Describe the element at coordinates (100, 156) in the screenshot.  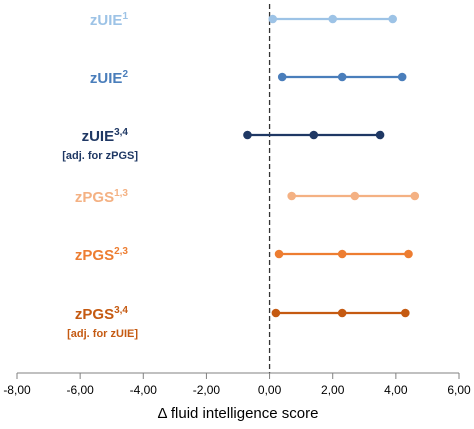
I see `series-note: [adj. for zPGS]` at that location.